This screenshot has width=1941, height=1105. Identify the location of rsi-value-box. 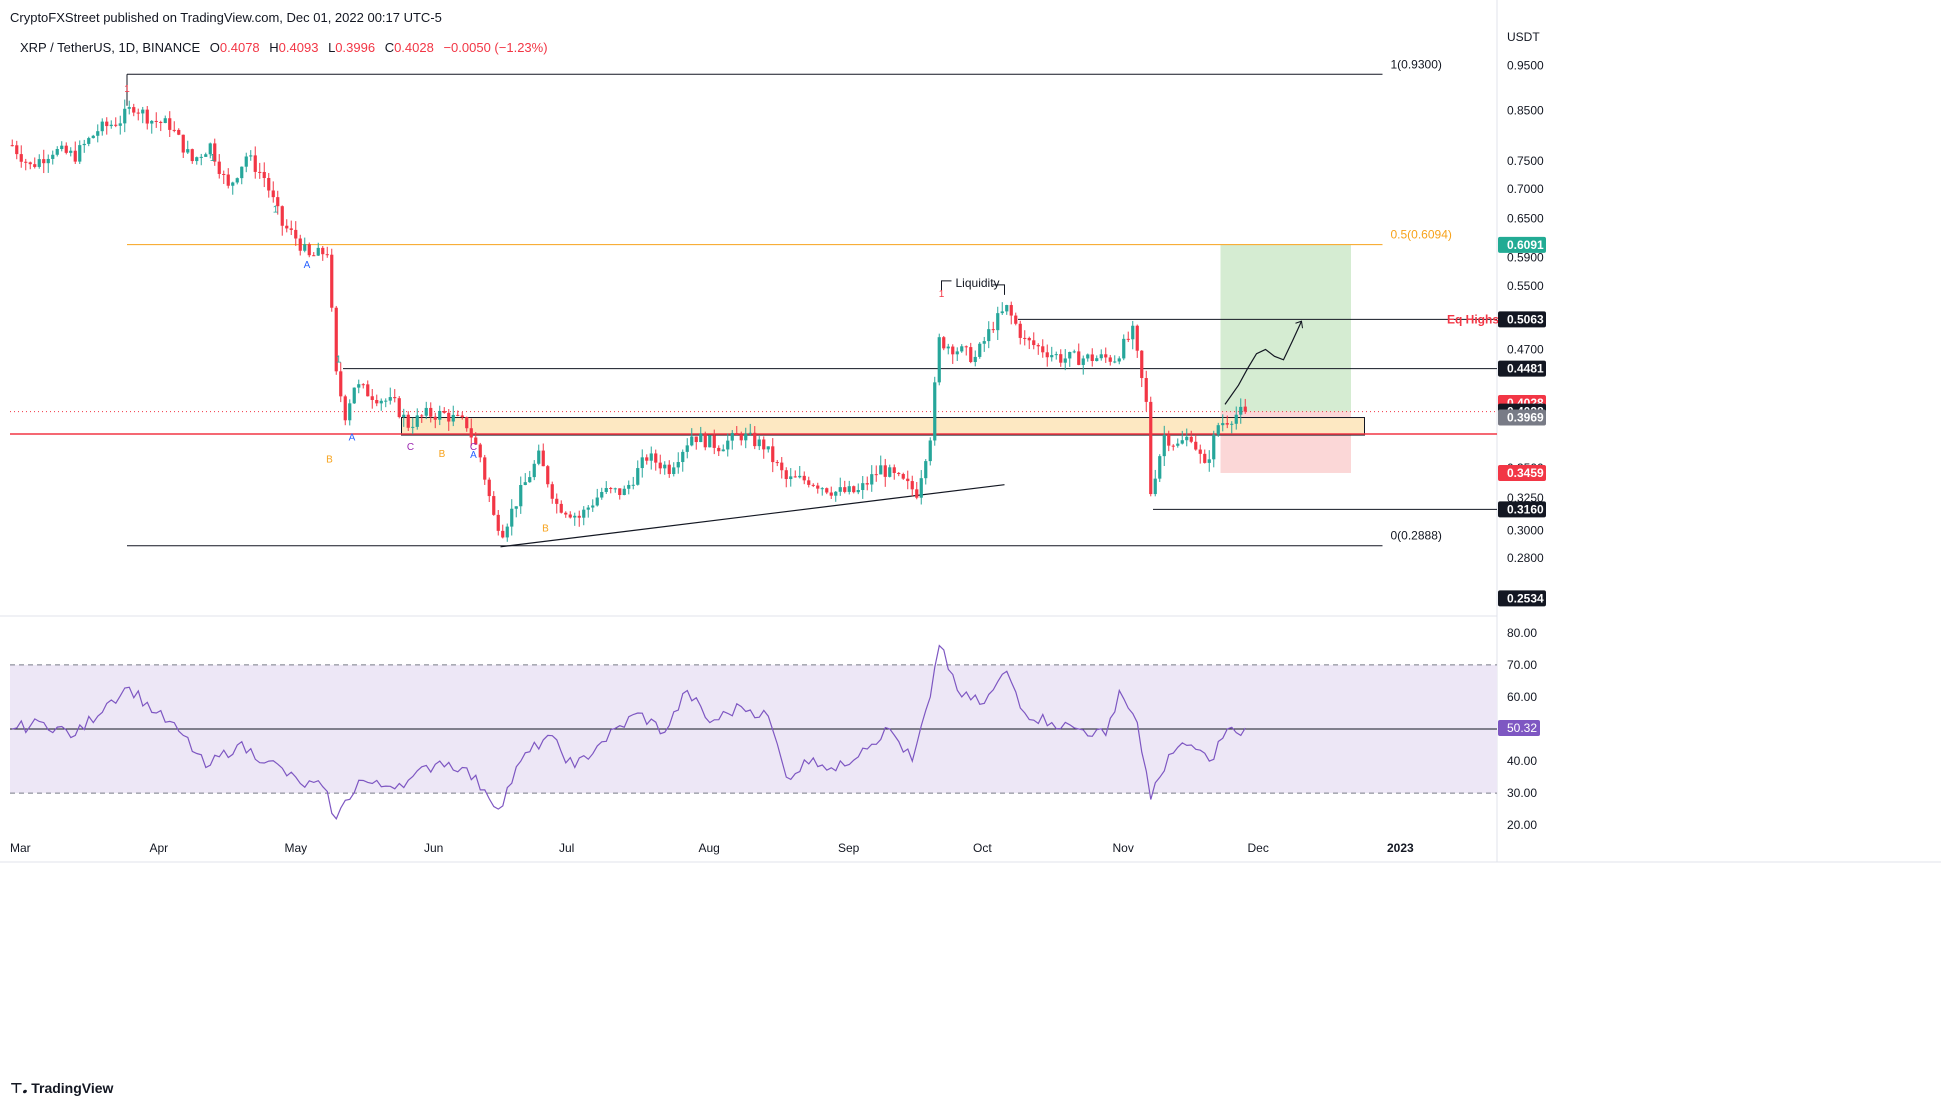
(1519, 727).